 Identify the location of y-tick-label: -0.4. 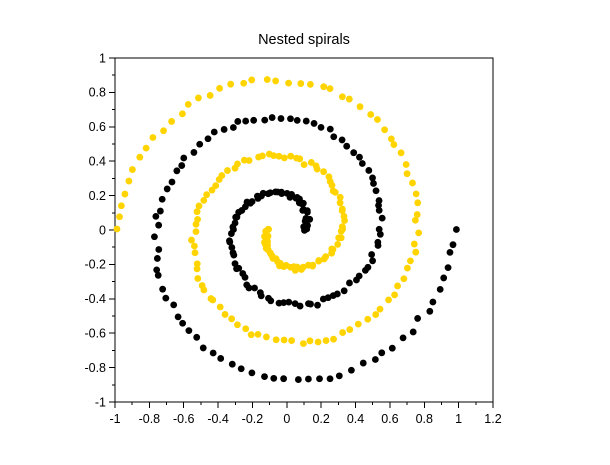
(95, 299).